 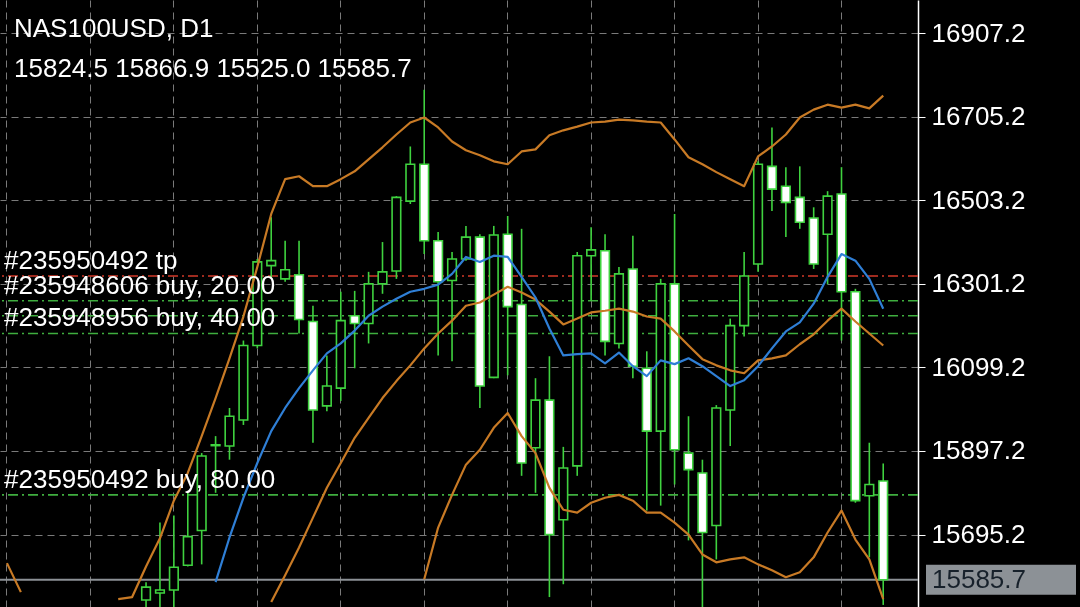 What do you see at coordinates (979, 578) in the screenshot?
I see `ref-line-label: 15585.7` at bounding box center [979, 578].